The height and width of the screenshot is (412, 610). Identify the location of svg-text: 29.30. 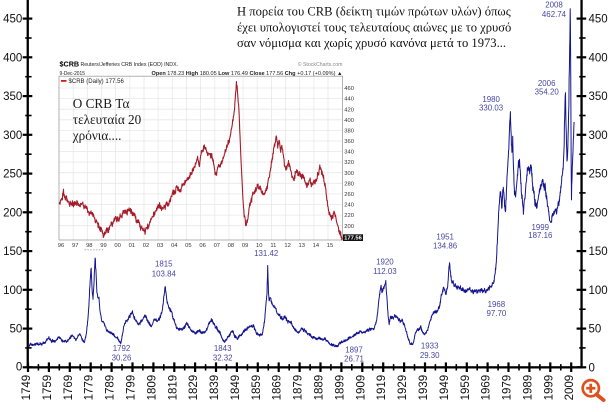
(430, 355).